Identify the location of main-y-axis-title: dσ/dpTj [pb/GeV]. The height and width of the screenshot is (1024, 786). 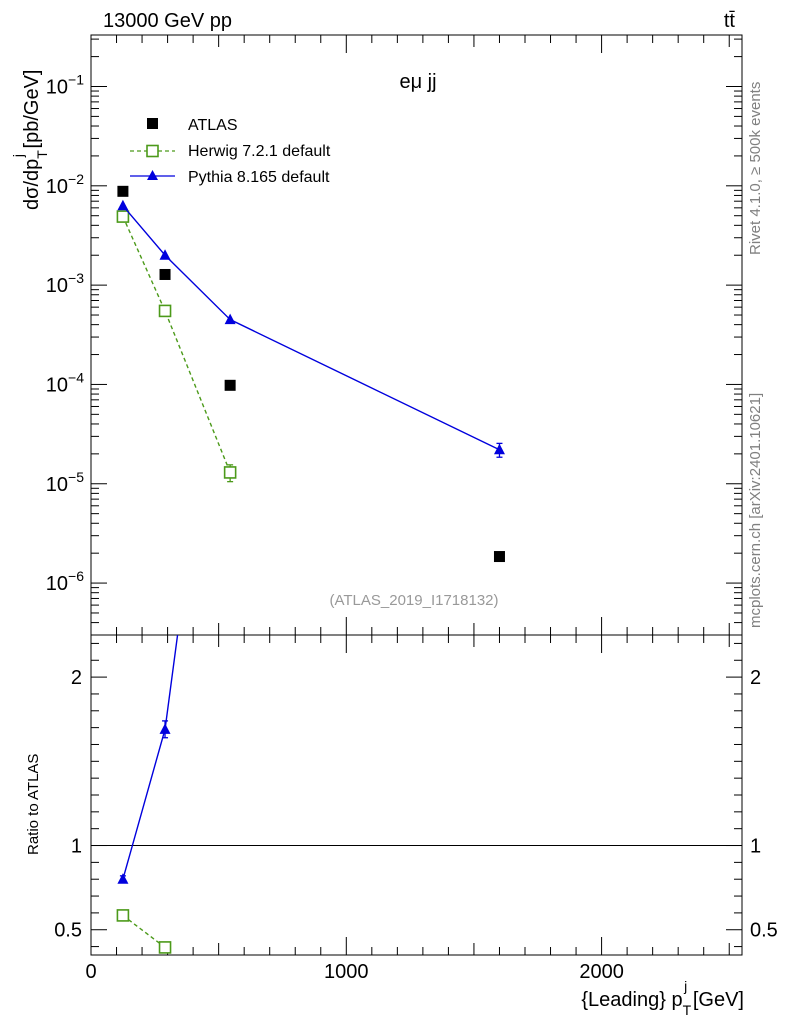
(30, 140).